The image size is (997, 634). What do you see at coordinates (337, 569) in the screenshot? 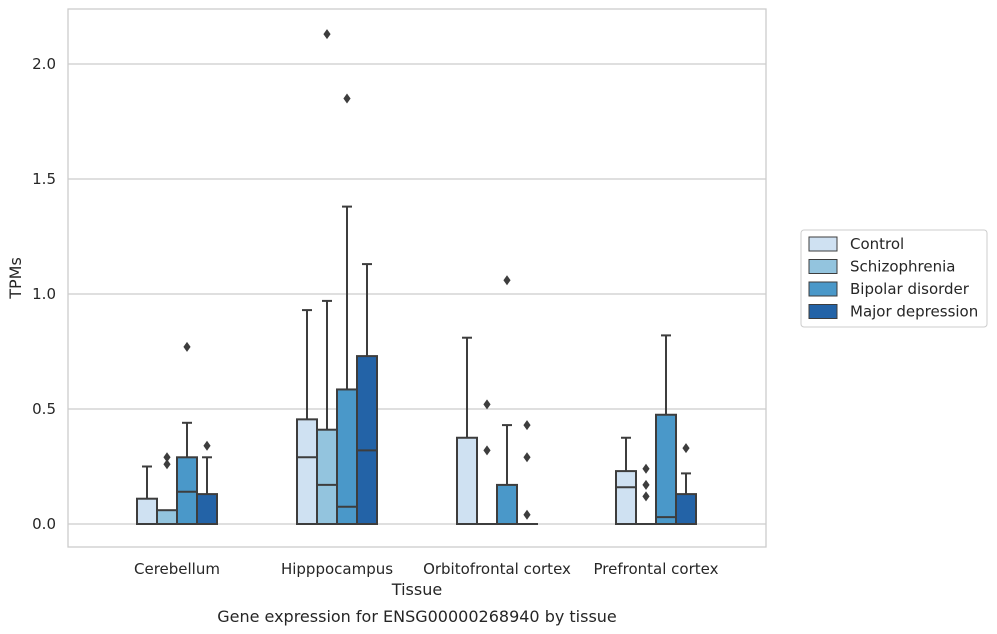
I see `x-tick-label: Hipppocampus` at bounding box center [337, 569].